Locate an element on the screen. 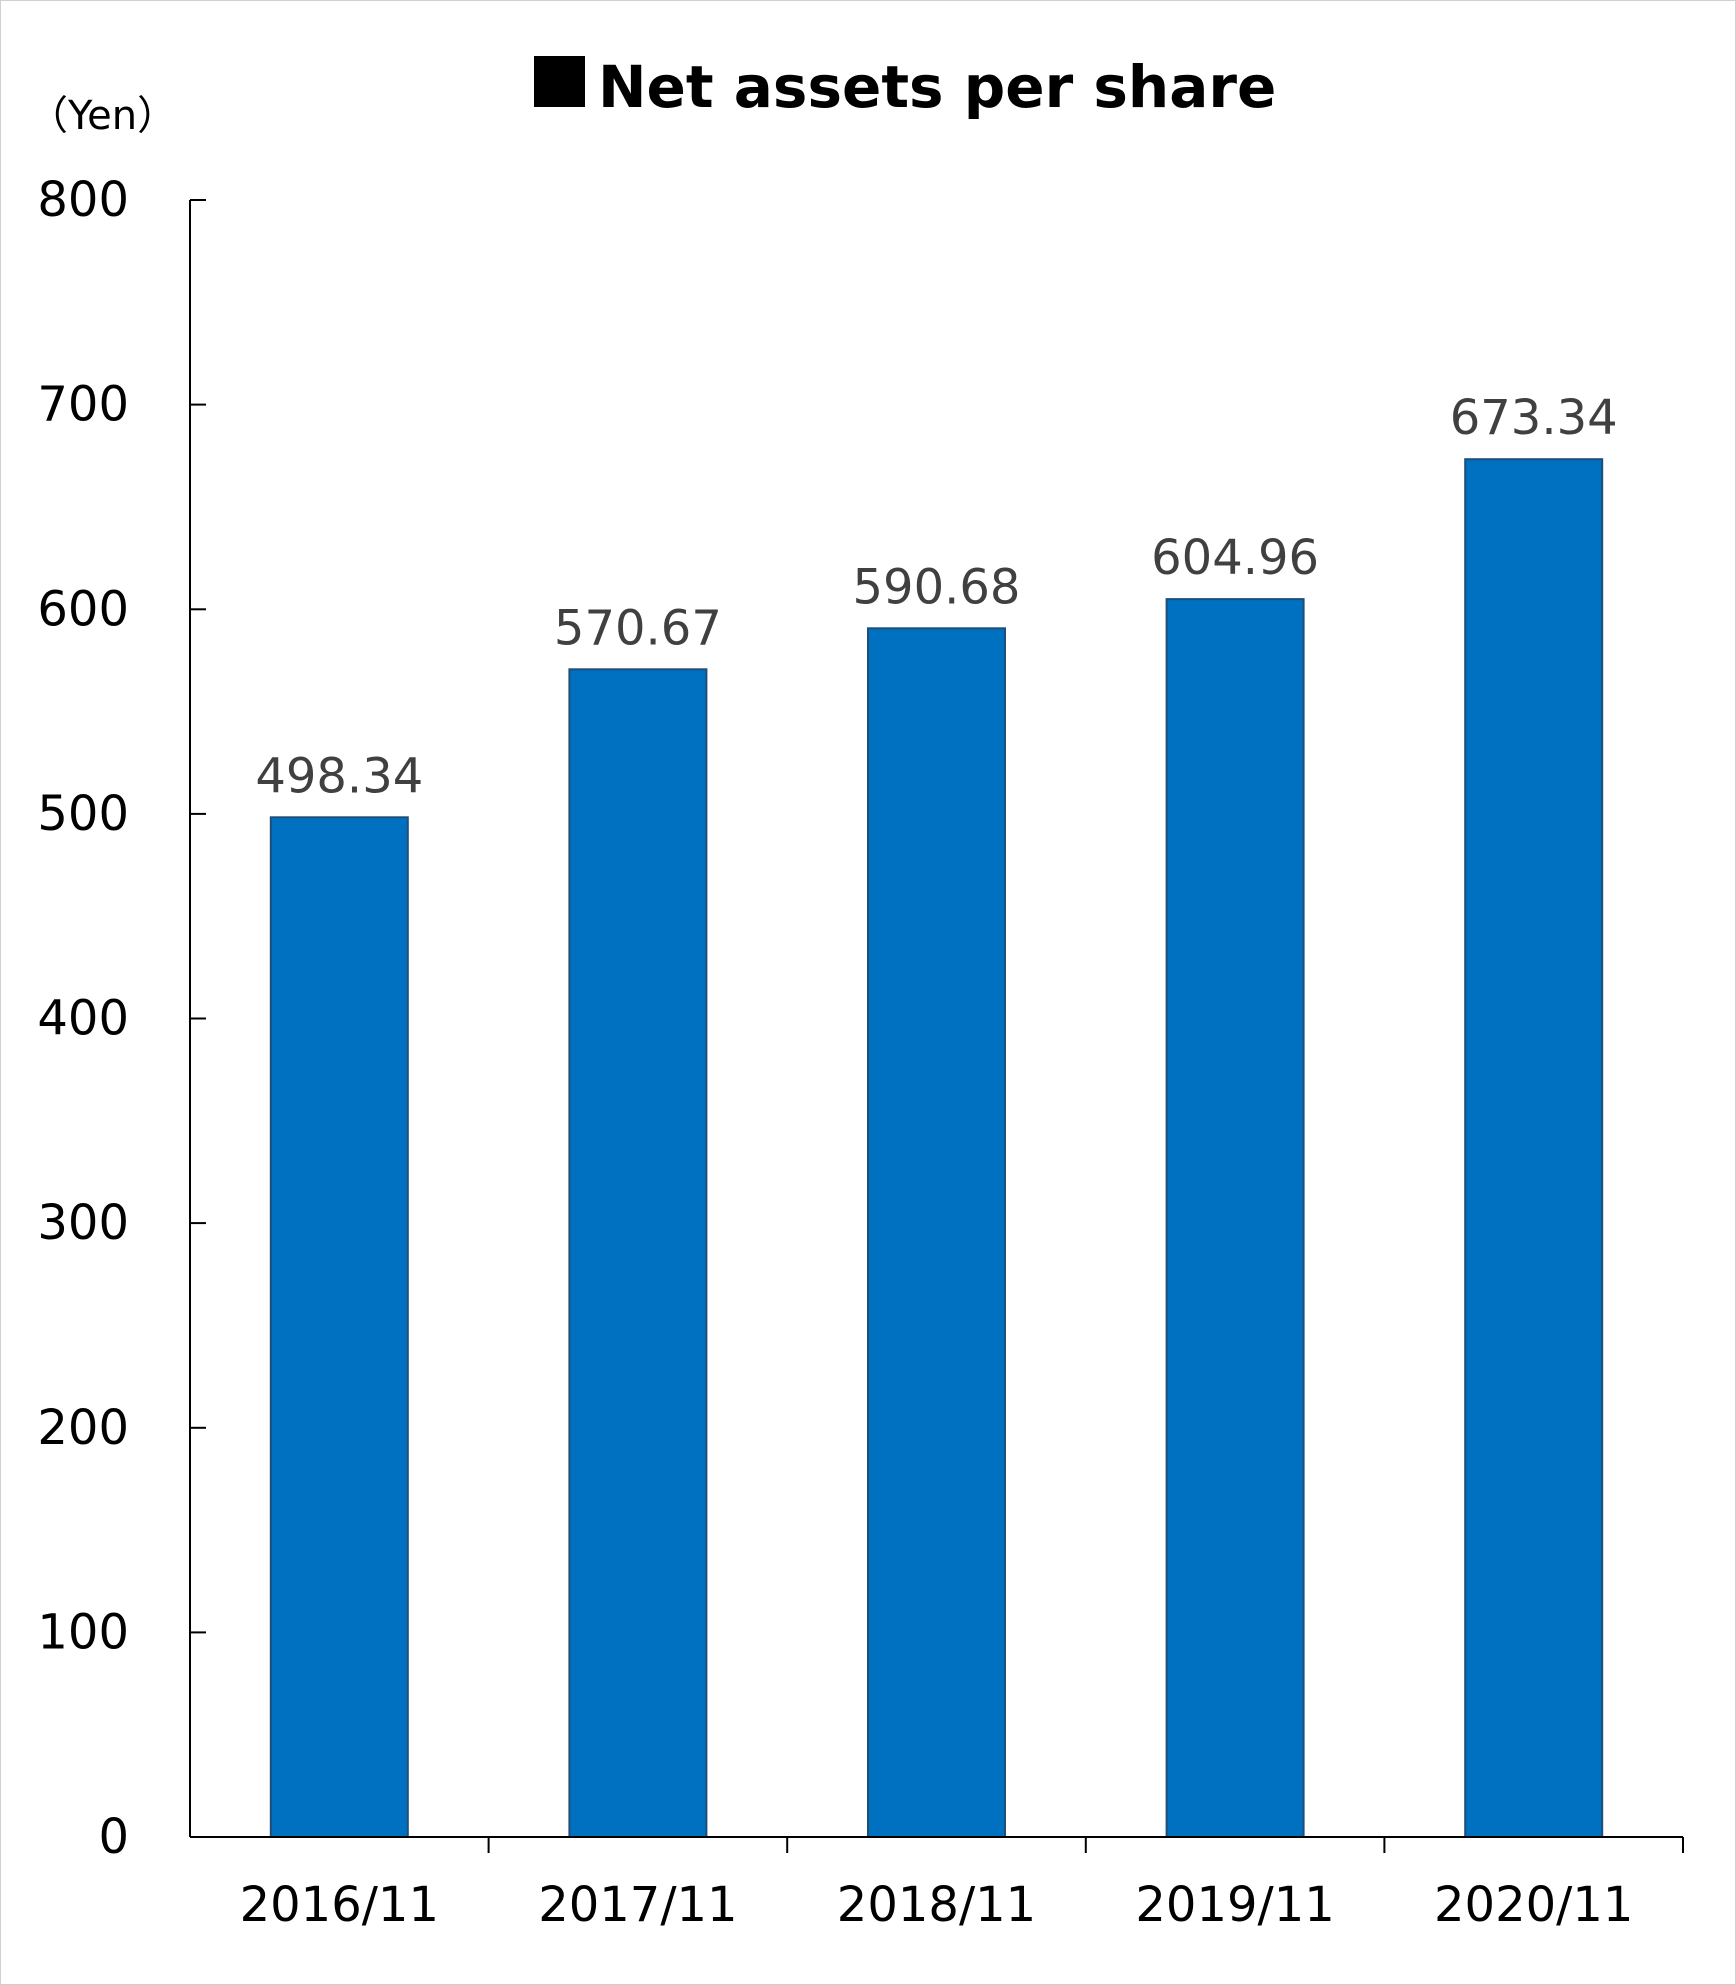  x-tick-label-2016-11: 2016/11 is located at coordinates (339, 1905).